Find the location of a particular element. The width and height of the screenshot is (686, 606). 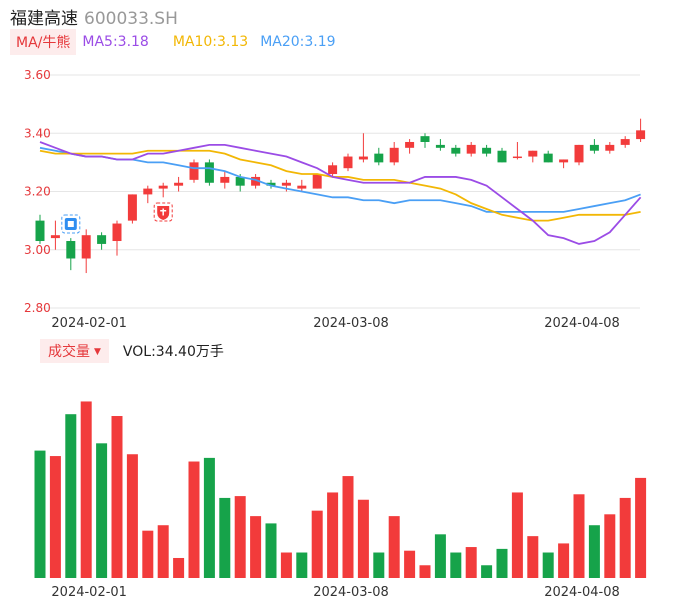

ma10-line is located at coordinates (340, 185).